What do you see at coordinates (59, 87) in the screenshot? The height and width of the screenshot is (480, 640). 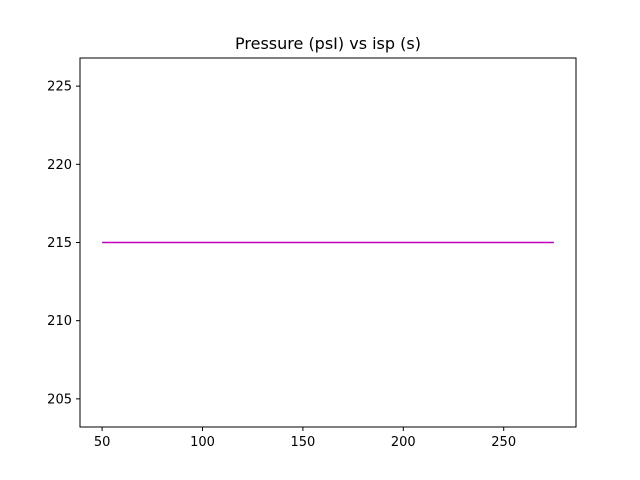 I see `y-tick-label-5: 225` at bounding box center [59, 87].